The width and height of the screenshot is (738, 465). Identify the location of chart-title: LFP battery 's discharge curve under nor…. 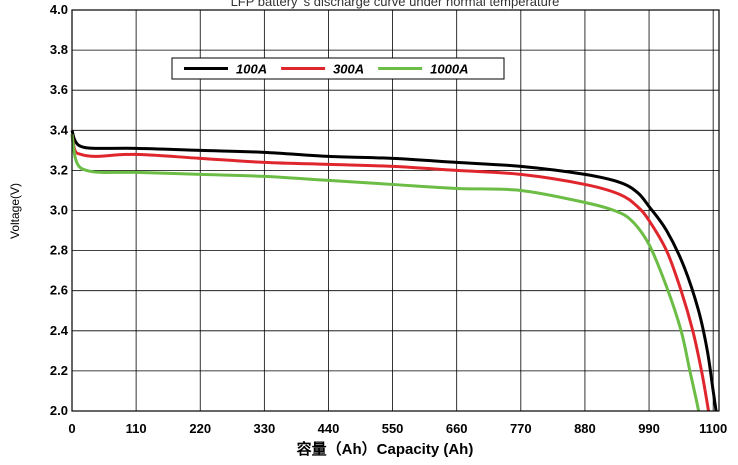
(395, 4).